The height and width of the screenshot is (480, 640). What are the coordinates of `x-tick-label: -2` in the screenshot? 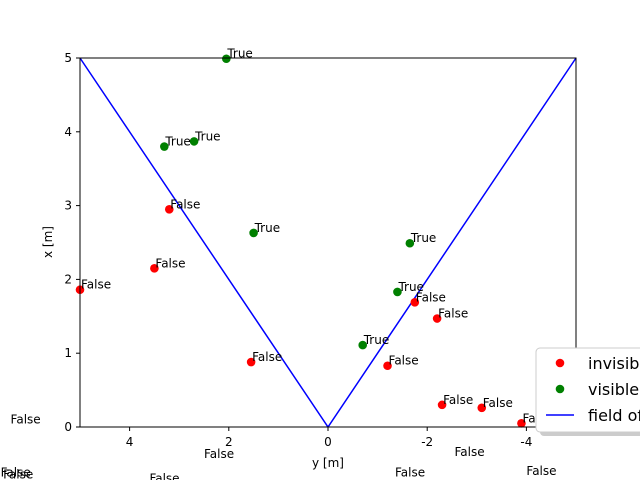 It's located at (427, 442).